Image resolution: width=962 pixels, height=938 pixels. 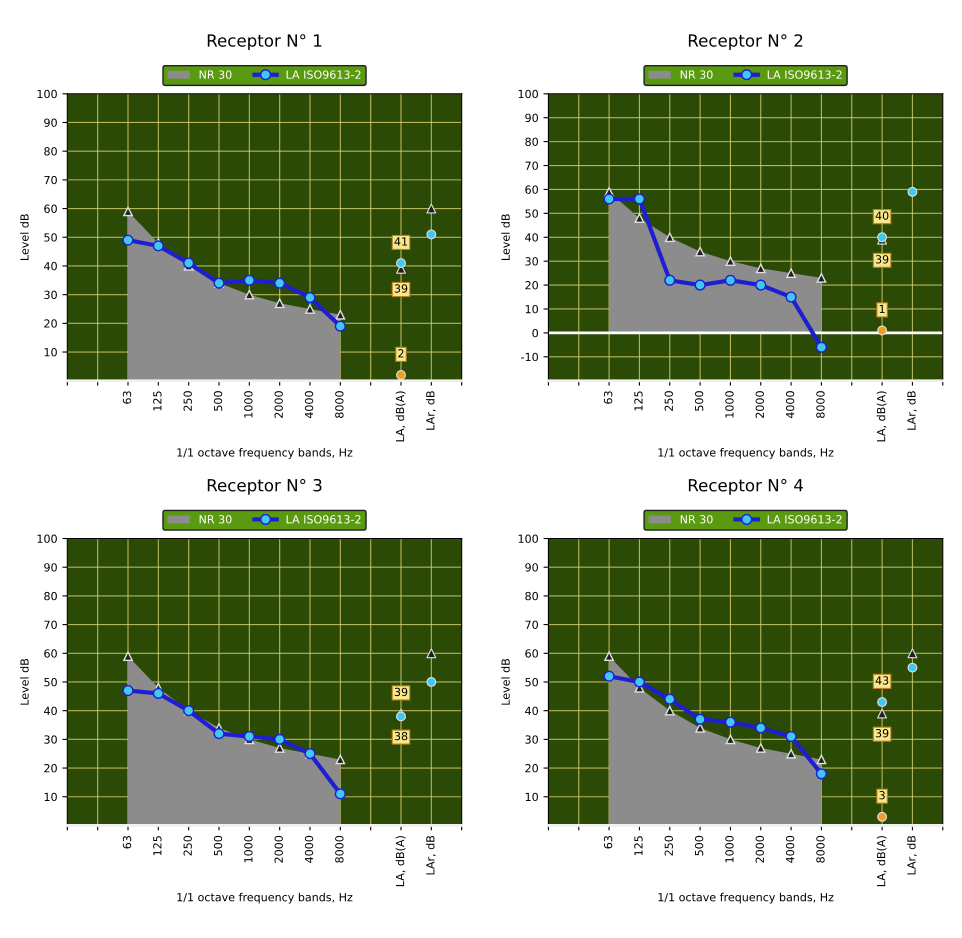 I want to click on data-label: 43, so click(x=882, y=680).